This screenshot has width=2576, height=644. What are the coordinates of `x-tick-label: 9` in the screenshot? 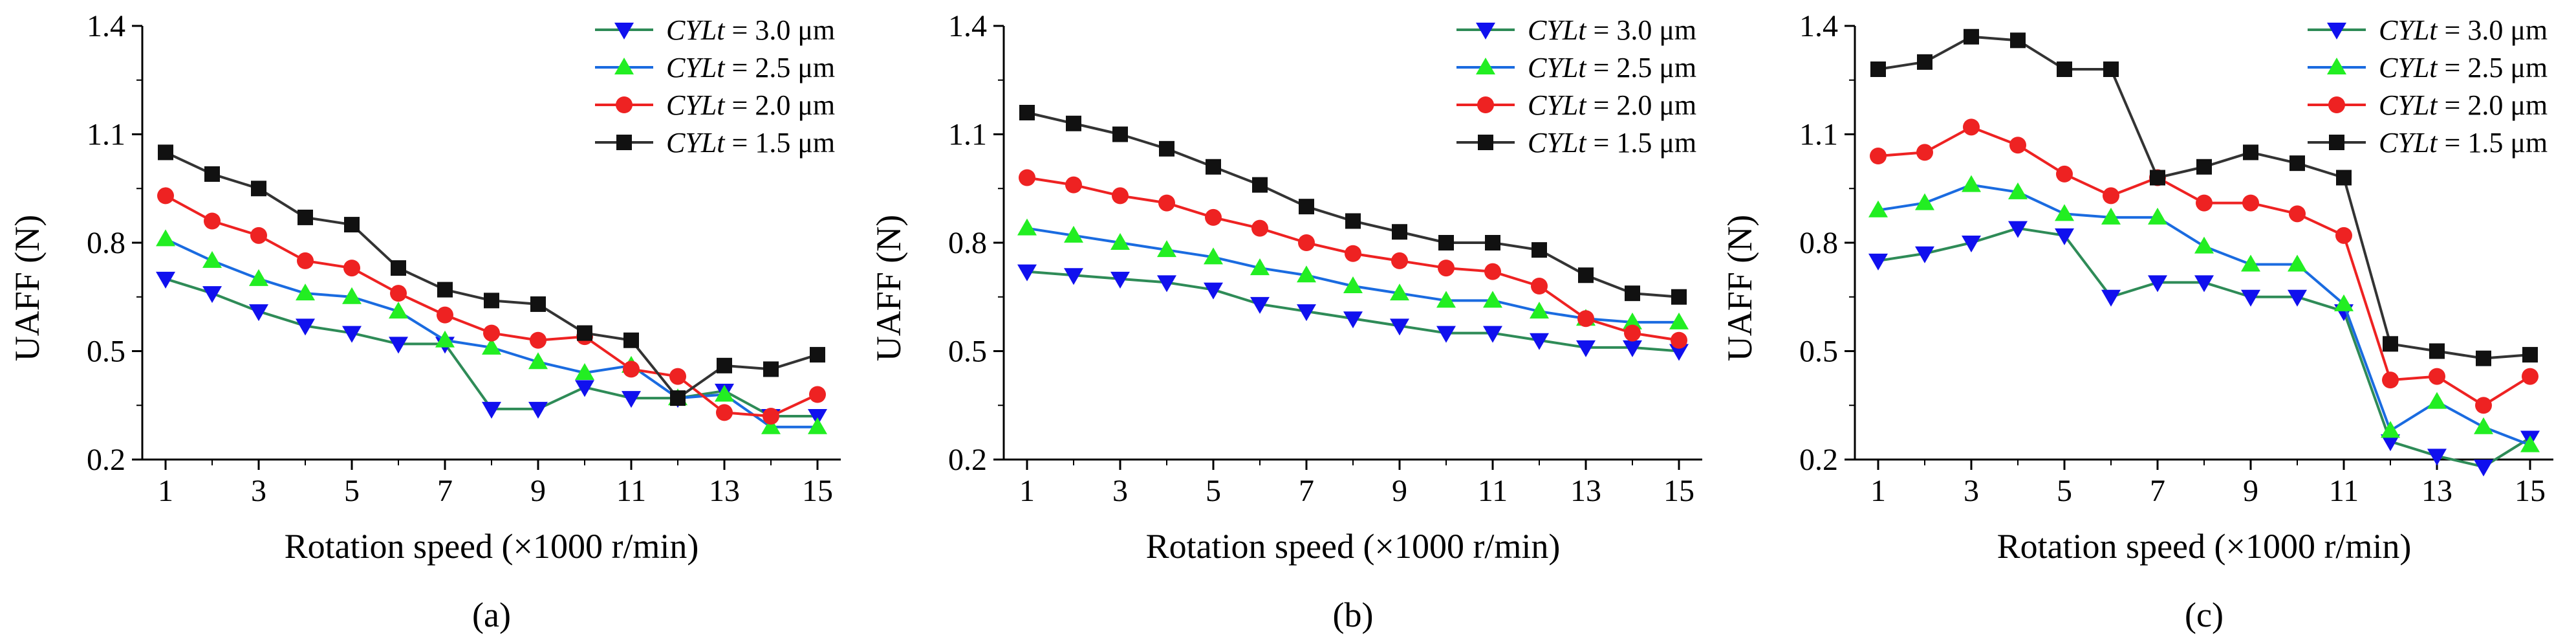 It's located at (2250, 491).